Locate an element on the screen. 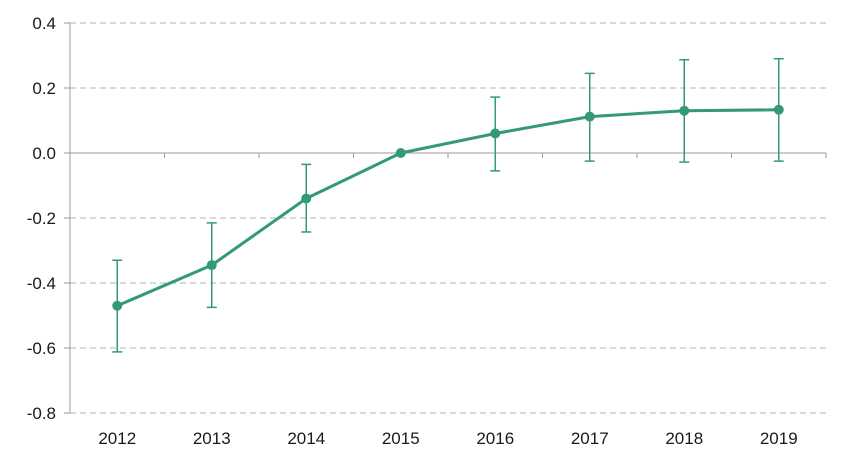 Image resolution: width=848 pixels, height=472 pixels. y-tick-label: 0.0 is located at coordinates (44, 153).